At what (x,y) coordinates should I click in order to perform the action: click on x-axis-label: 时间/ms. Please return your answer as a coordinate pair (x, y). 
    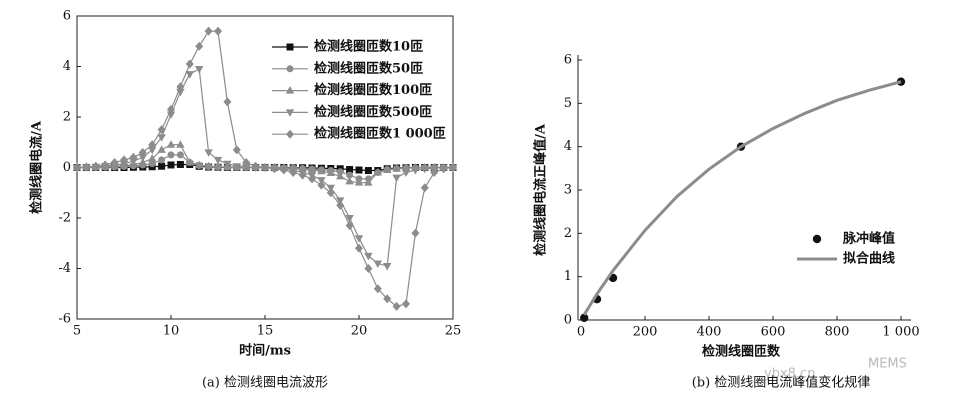
    Looking at the image, I should click on (265, 351).